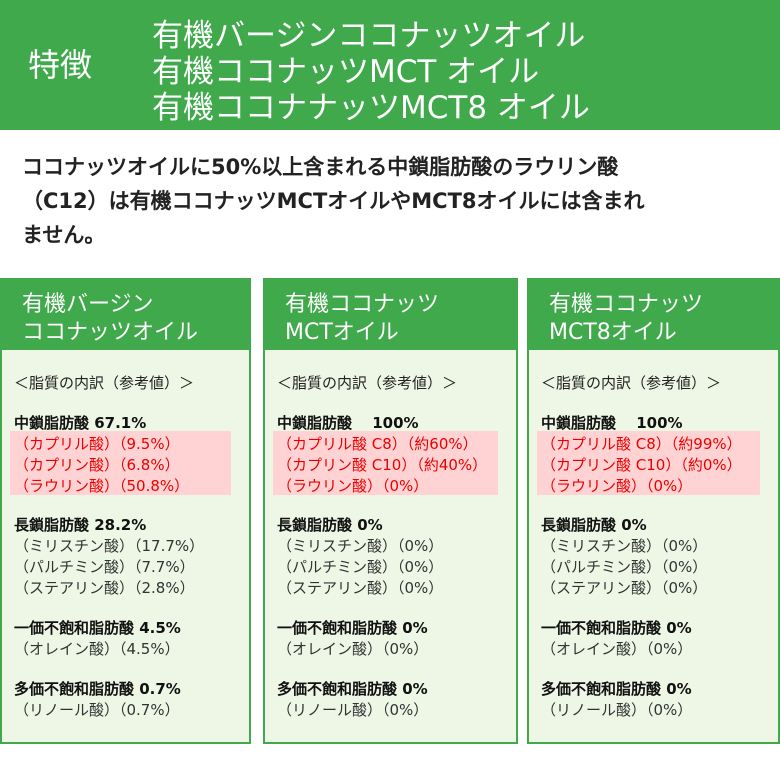 The image size is (780, 780). I want to click on intro-text: ココナッツオイルに50%以上含まれる中鎖脂肪酸のラウリン酸, so click(320, 167).